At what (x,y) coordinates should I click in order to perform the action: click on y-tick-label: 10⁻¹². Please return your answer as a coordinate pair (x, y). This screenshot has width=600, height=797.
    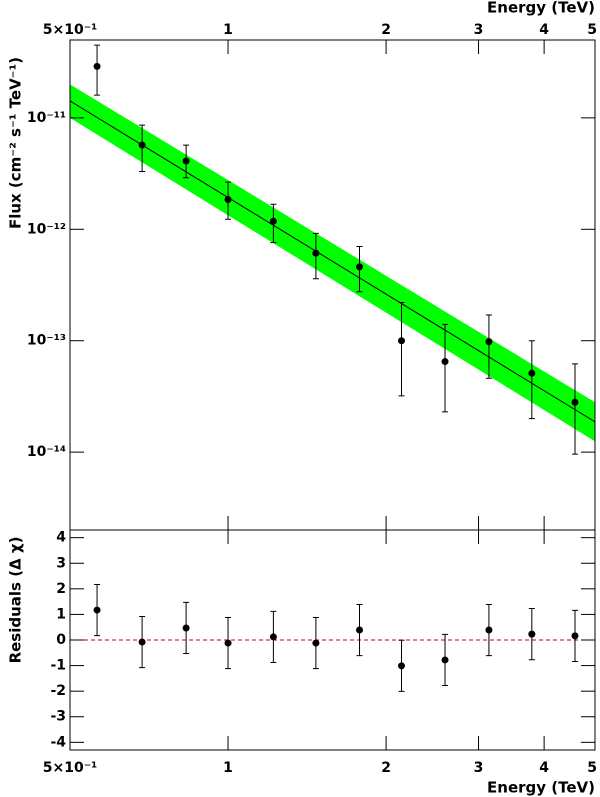
    Looking at the image, I should click on (46, 229).